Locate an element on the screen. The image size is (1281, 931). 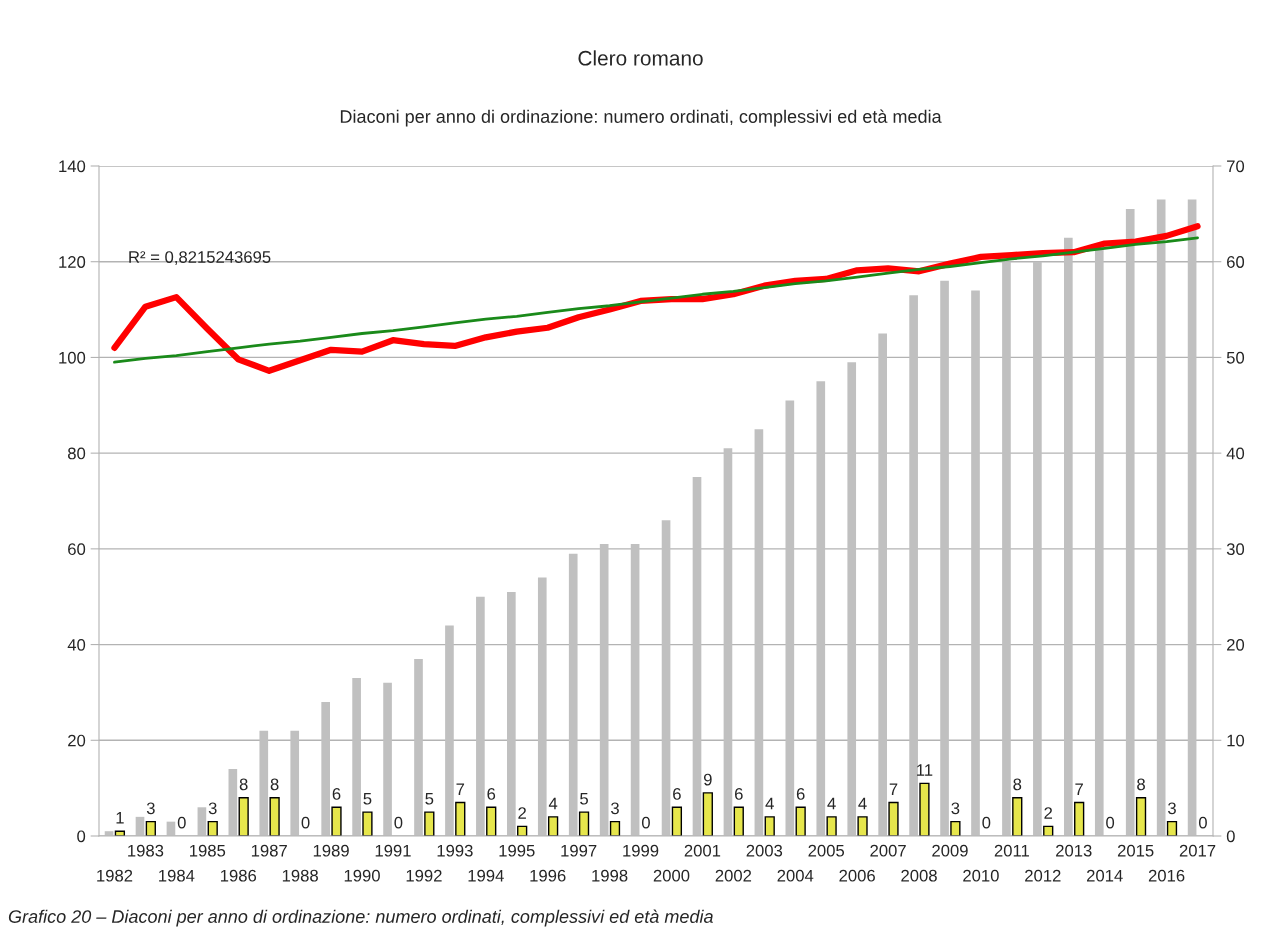
x-tick-label: 2004 is located at coordinates (795, 875).